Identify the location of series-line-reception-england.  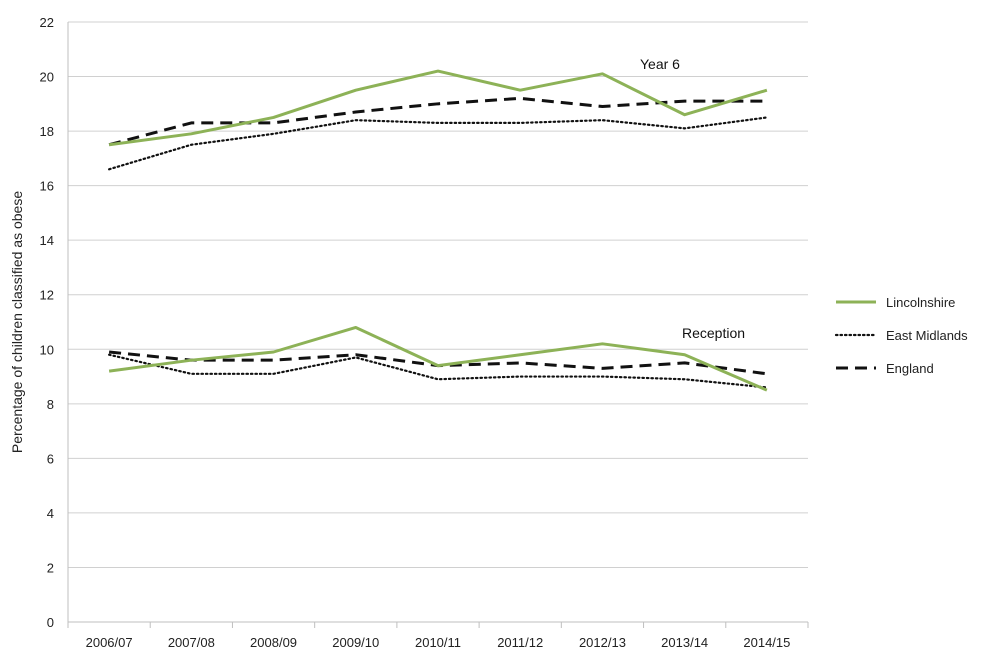
(438, 363).